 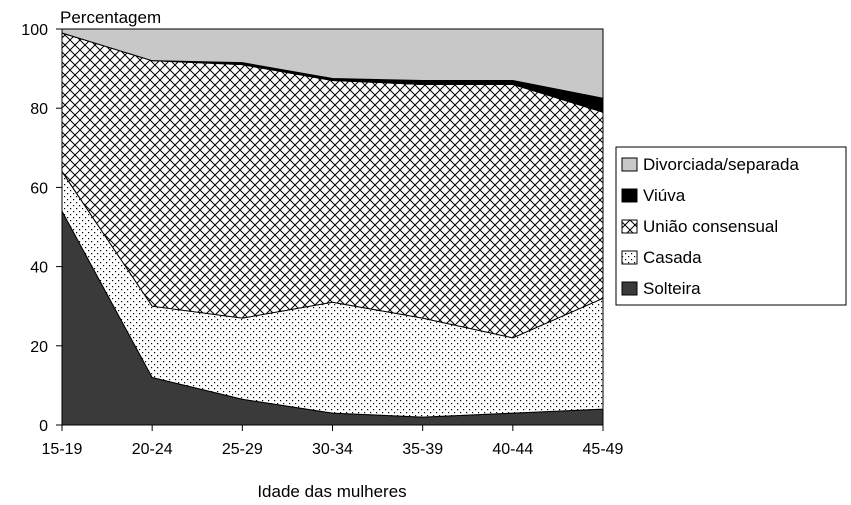 I want to click on y-axis-title: Percentagem, so click(x=110, y=17).